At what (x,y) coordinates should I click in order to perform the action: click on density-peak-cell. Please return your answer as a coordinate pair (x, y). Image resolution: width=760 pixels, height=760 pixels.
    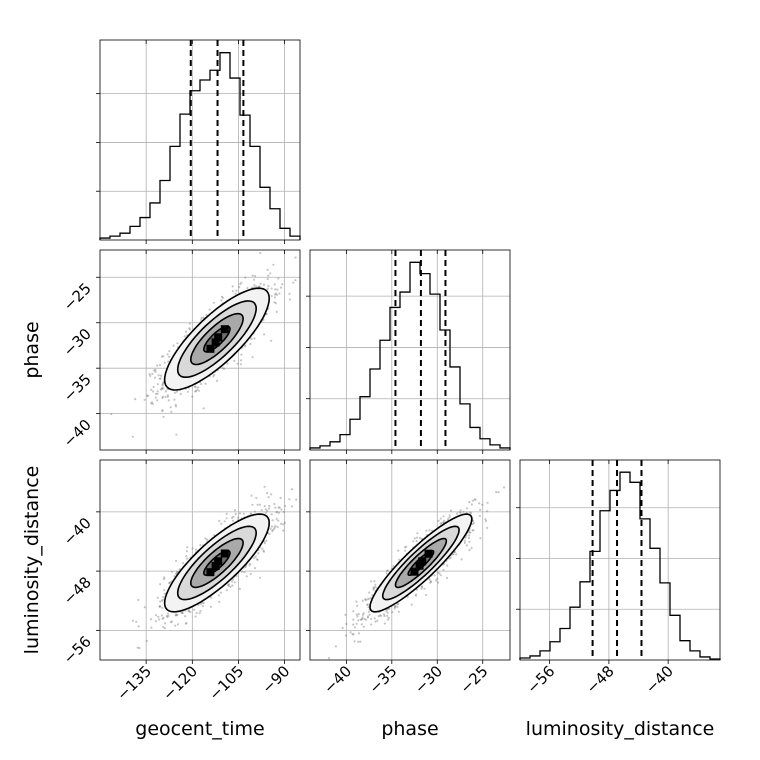
    Looking at the image, I should click on (414, 571).